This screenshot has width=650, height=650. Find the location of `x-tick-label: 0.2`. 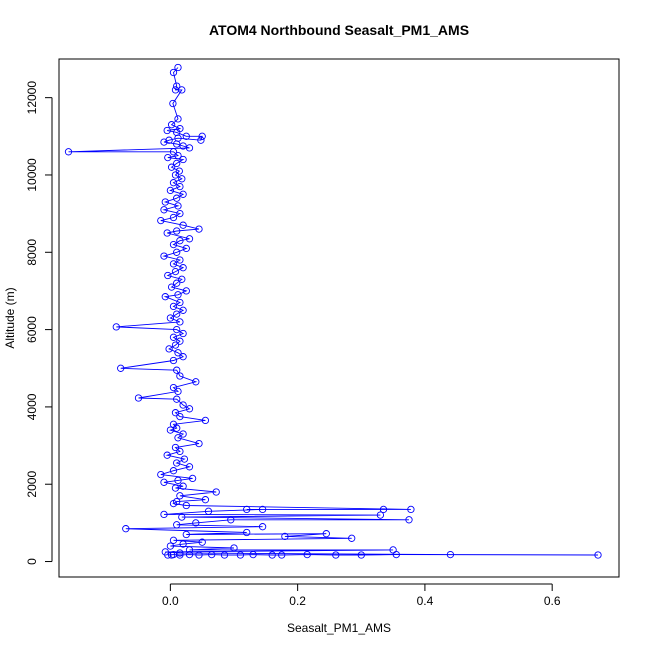

x-tick-label: 0.2 is located at coordinates (297, 601).